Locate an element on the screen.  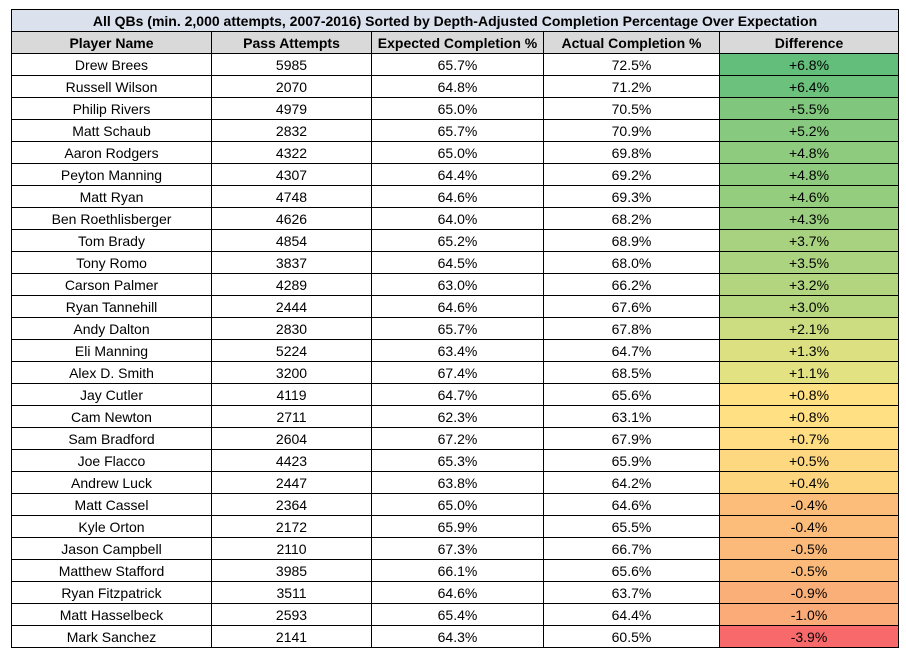
expected-completion-cell: 65.2% is located at coordinates (457, 240).